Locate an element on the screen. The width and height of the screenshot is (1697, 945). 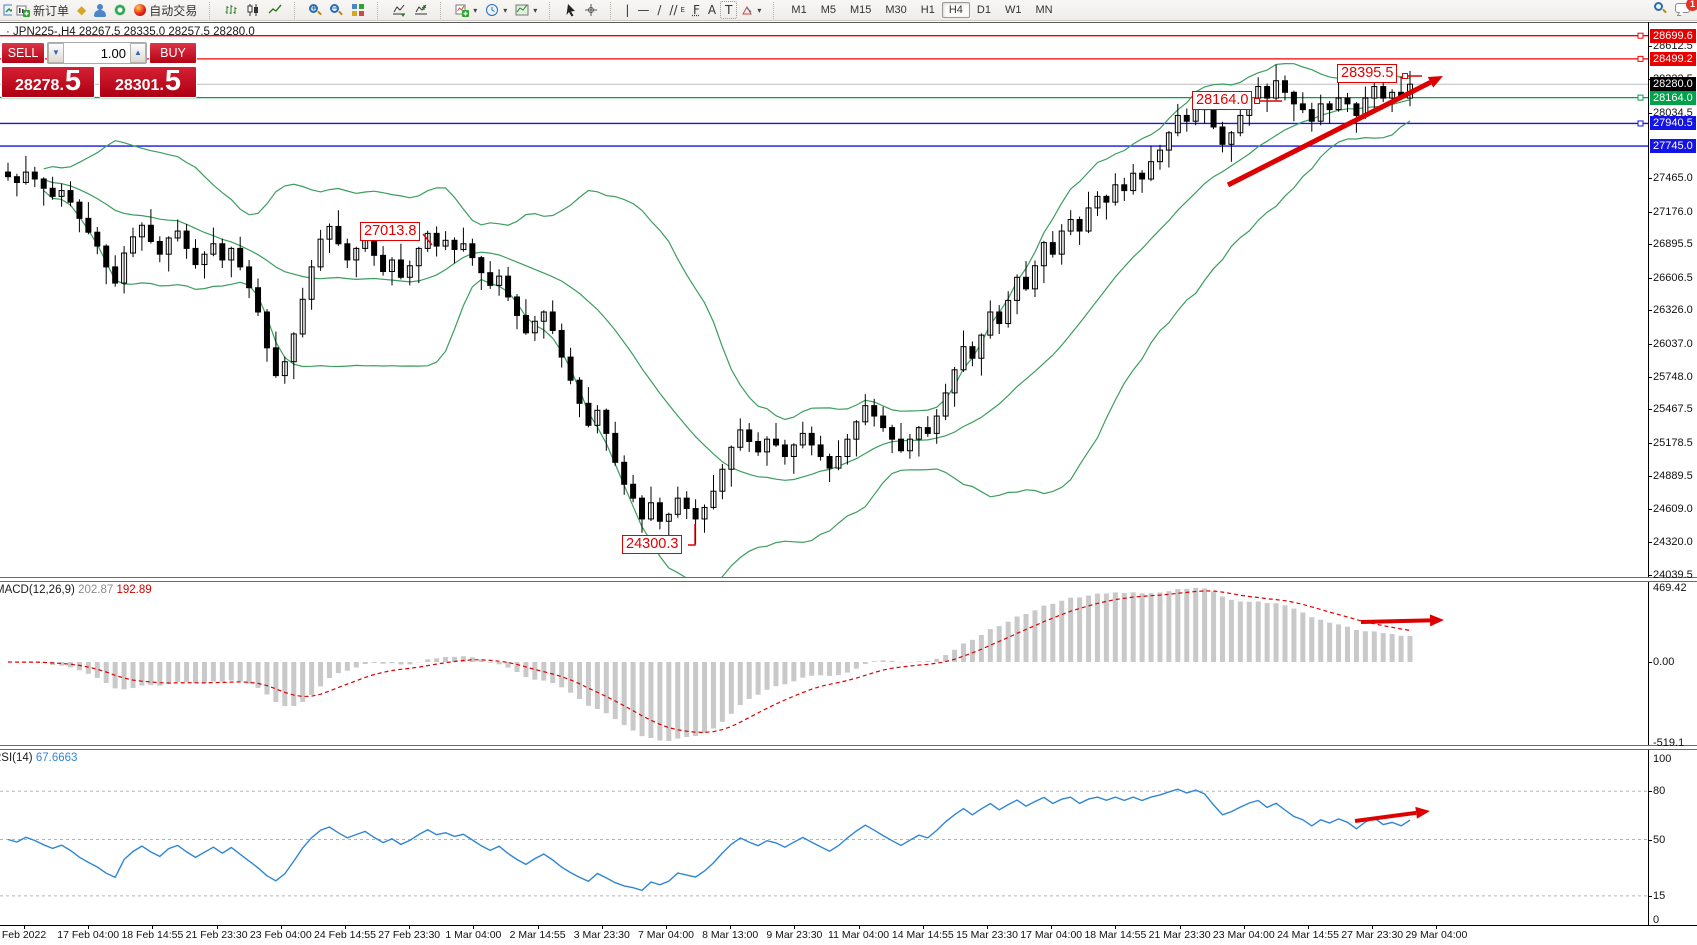
market-button: ◆ is located at coordinates (81, 10).